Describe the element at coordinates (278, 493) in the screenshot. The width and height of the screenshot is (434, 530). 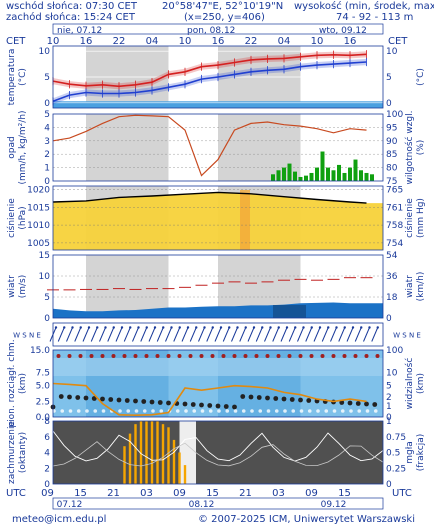
I see `hour-tick-bottom: 03` at that location.